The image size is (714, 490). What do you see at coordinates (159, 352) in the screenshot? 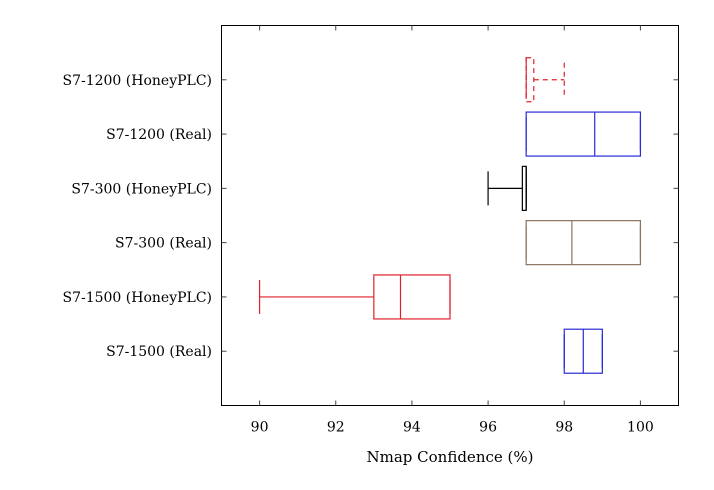
I see `y-tick-label: S7-1500 (Real)` at bounding box center [159, 352].